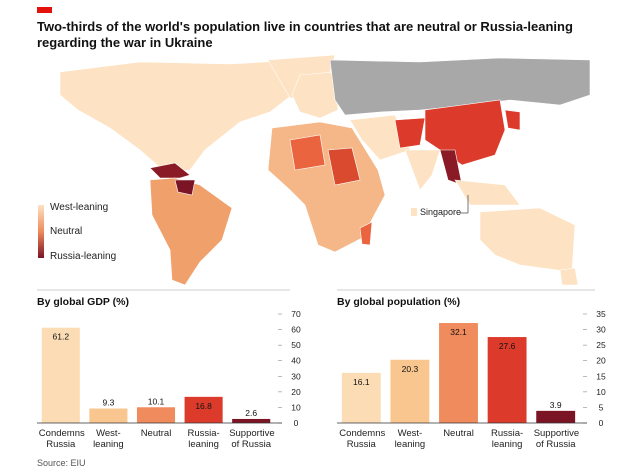 This screenshot has height=475, width=625. Describe the element at coordinates (296, 330) in the screenshot. I see `y-tick-label: 60` at that location.